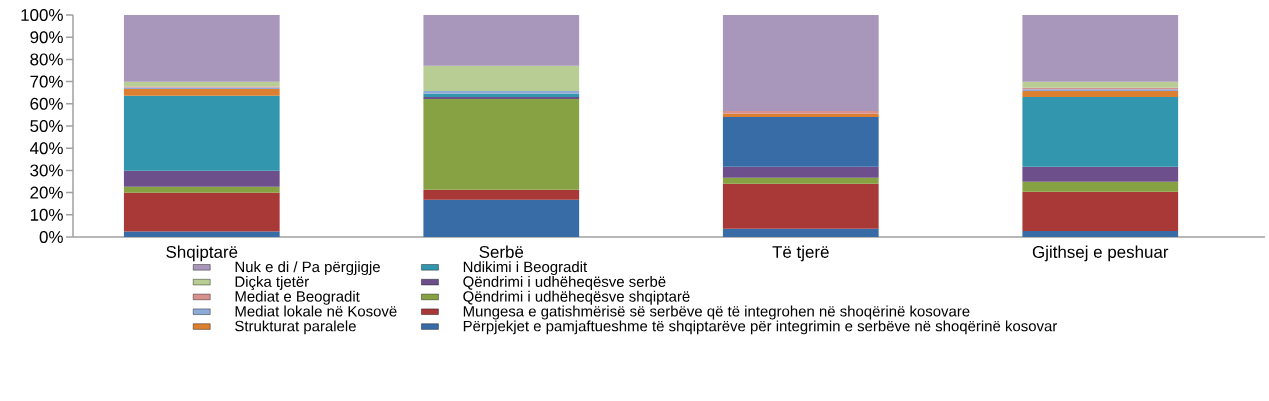  Describe the element at coordinates (202, 253) in the screenshot. I see `x-tick-label: Shqiptarë` at that location.